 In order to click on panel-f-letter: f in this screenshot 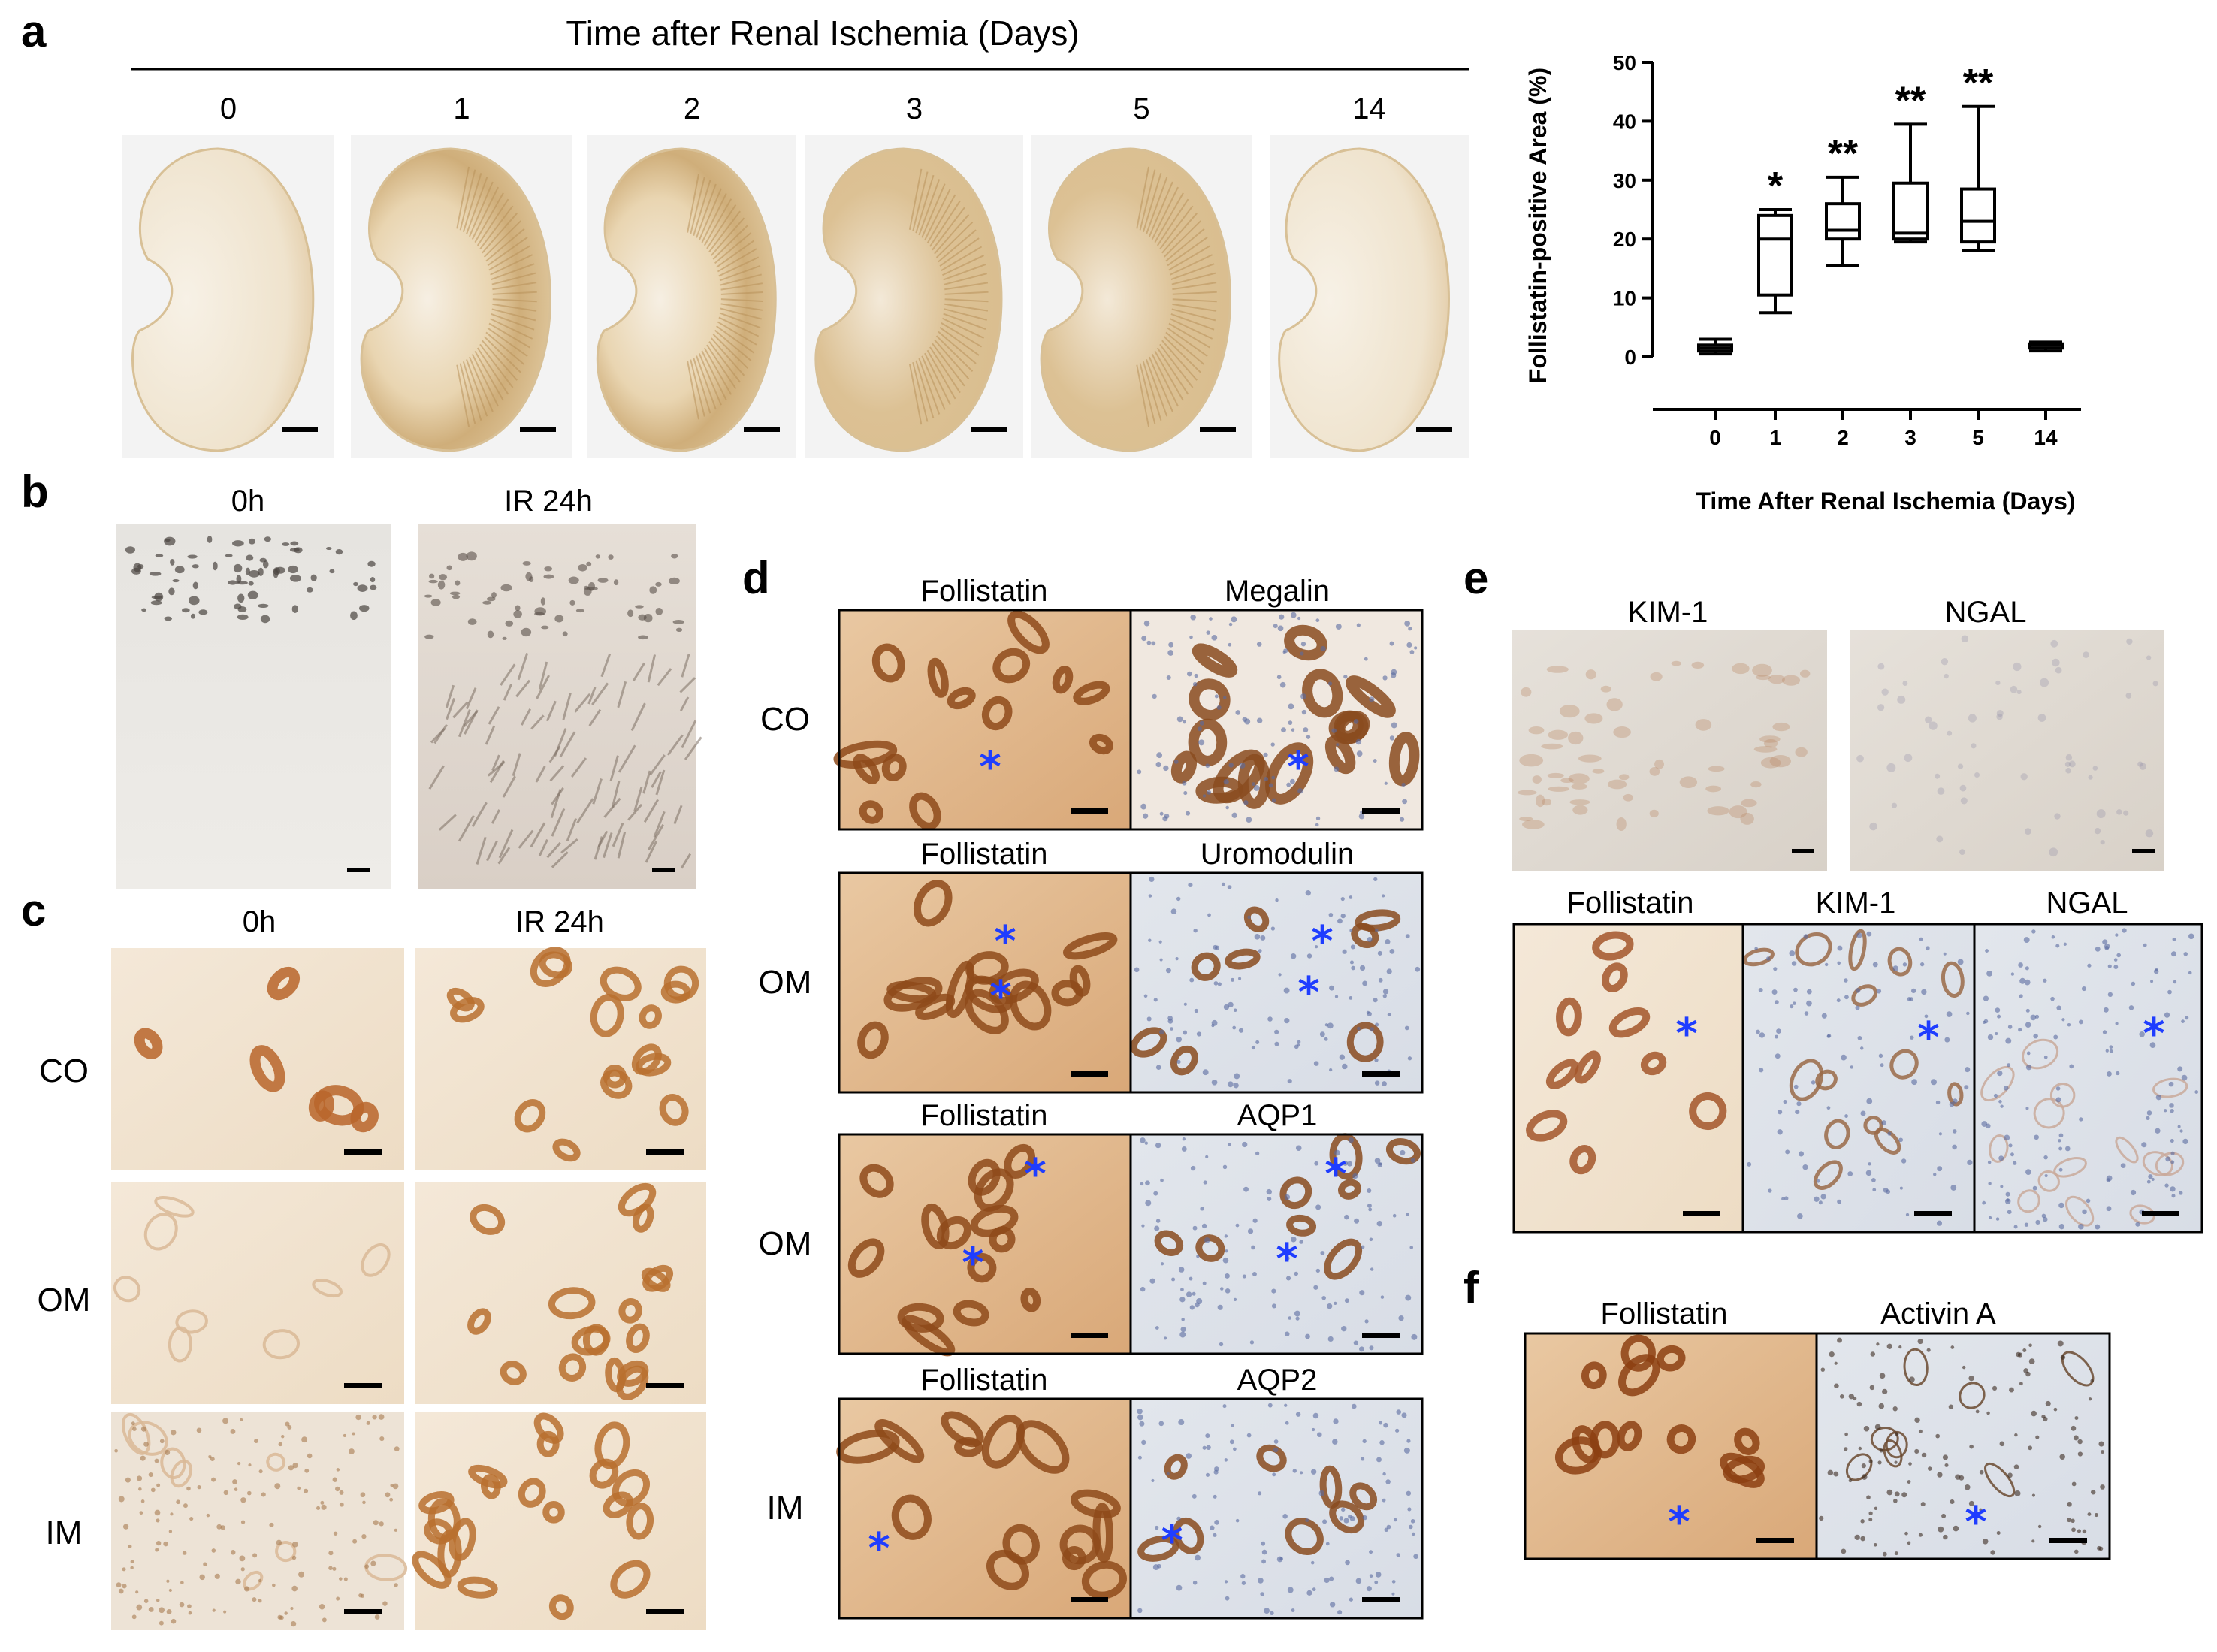, I will do `click(1471, 1288)`.